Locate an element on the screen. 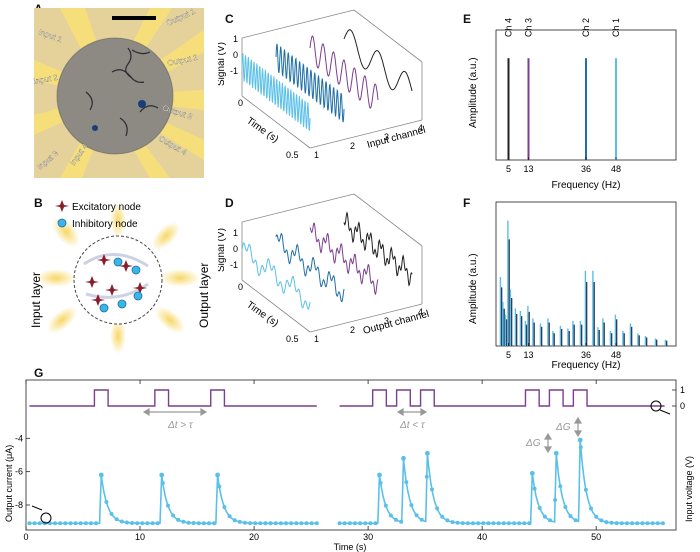  g-ytick-label: -8 is located at coordinates (19, 505).